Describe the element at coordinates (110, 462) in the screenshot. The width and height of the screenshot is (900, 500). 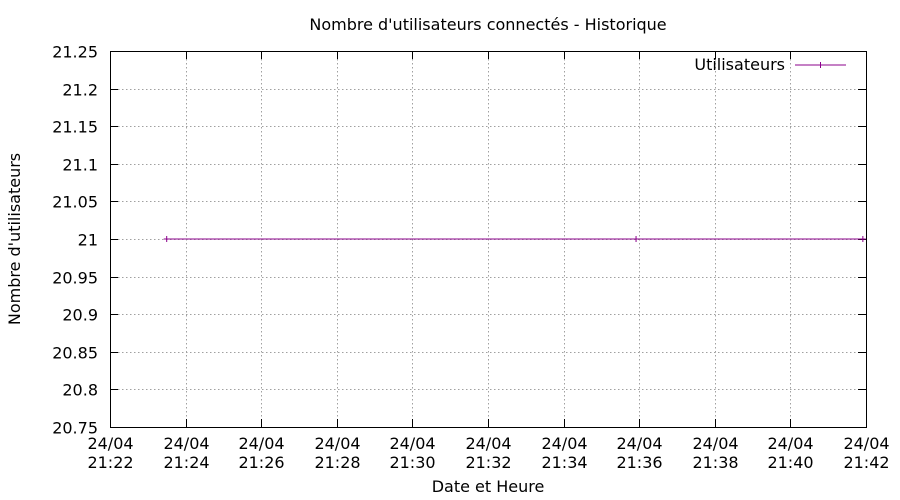
I see `x-tick-label-time: 21:22` at that location.